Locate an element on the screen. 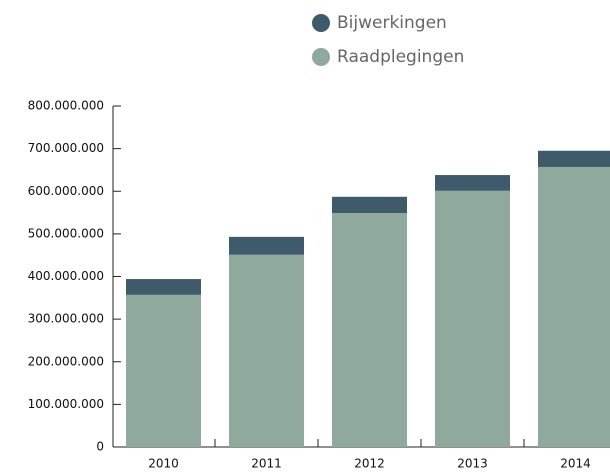 The image size is (610, 475). y-tick-label: 400.000.000 is located at coordinates (66, 276).